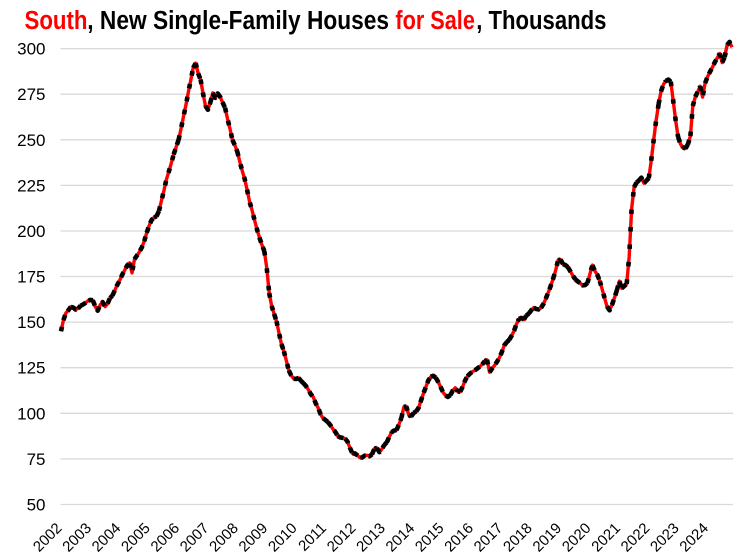 The width and height of the screenshot is (748, 560). Describe the element at coordinates (31, 185) in the screenshot. I see `svg-text: 225` at that location.